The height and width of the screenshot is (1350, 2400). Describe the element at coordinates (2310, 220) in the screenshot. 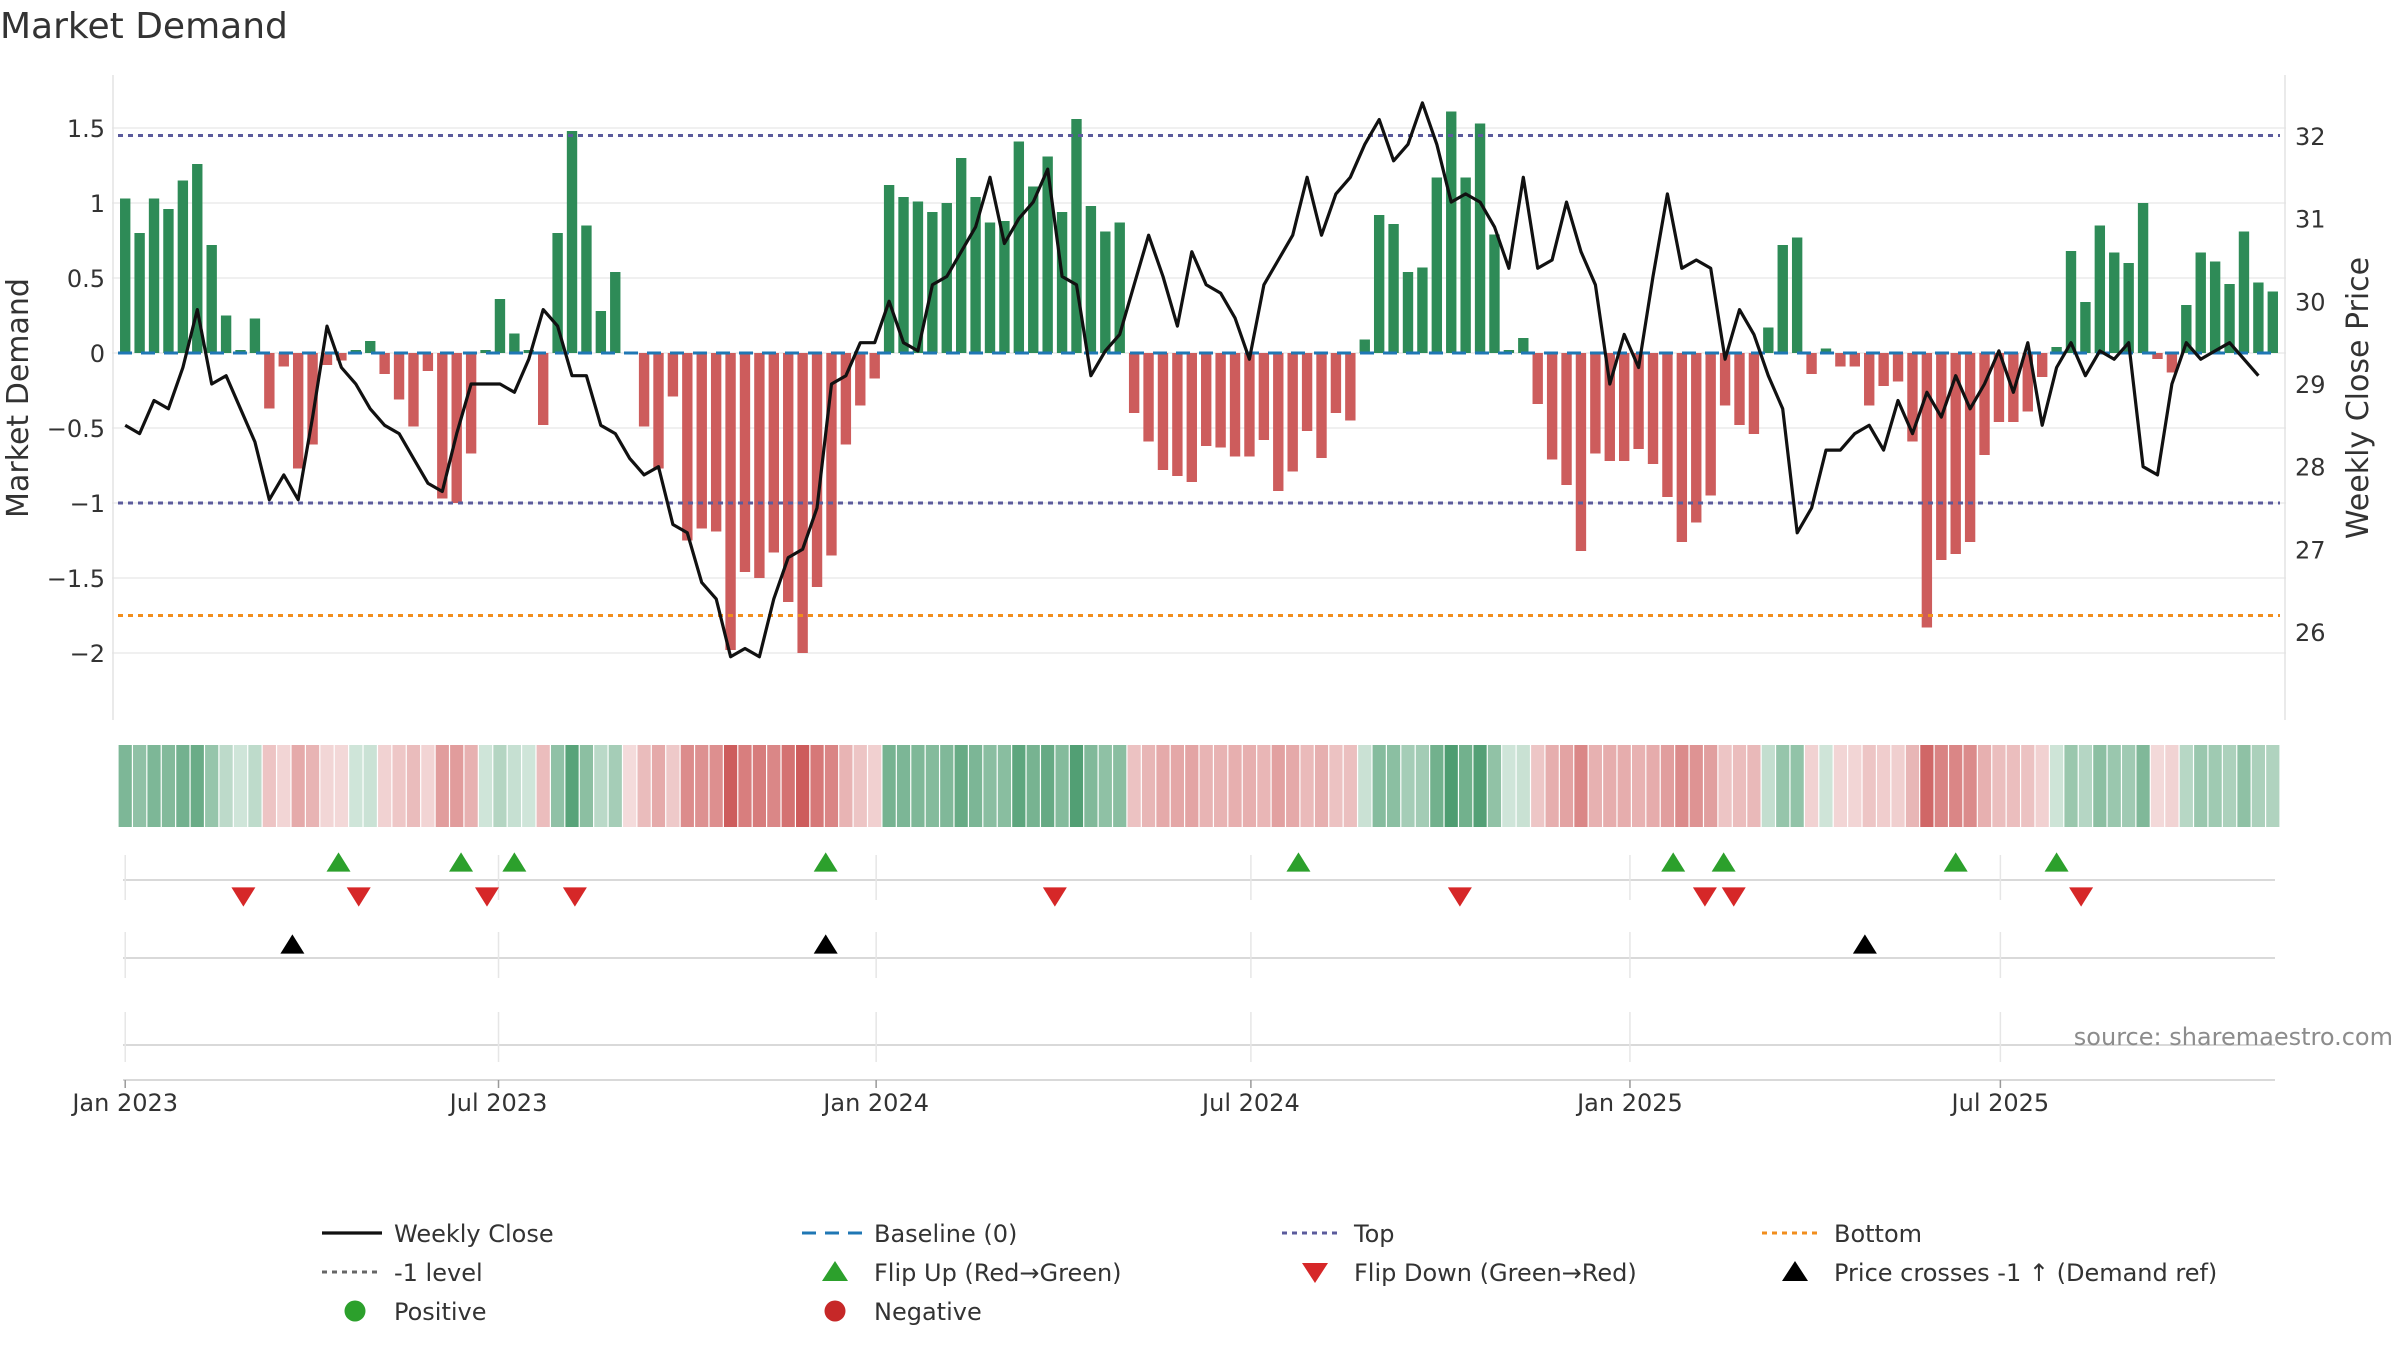

I see `right-tick-label: 31` at that location.